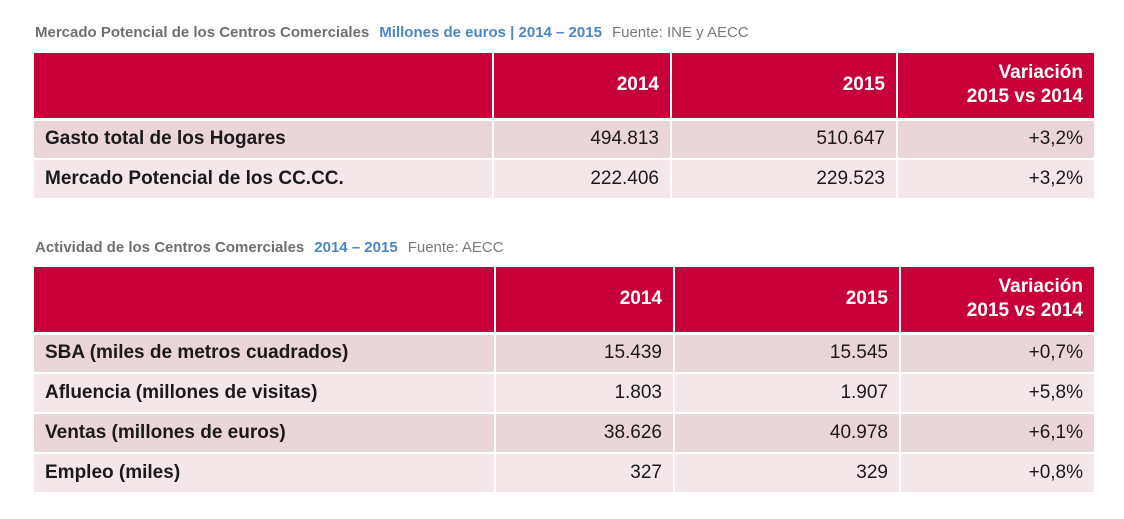 Image resolution: width=1124 pixels, height=519 pixels. Describe the element at coordinates (584, 353) in the screenshot. I see `value-2014: 15.439` at that location.